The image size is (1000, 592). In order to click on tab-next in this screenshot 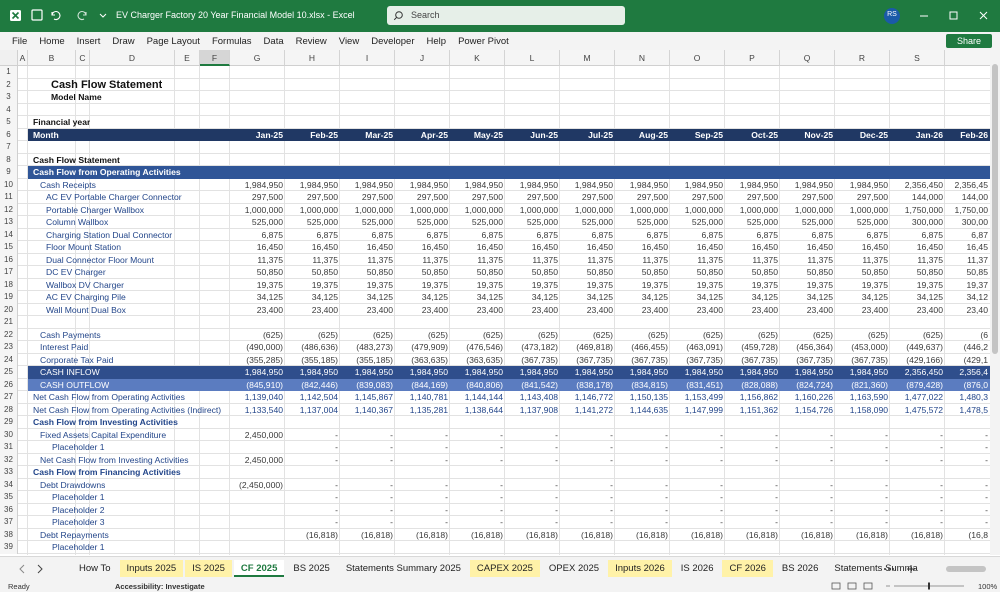, I will do `click(40, 569)`.